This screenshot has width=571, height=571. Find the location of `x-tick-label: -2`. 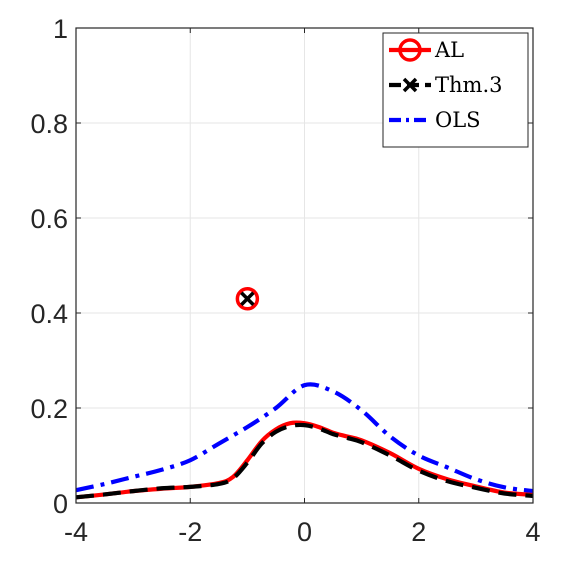

x-tick-label: -2 is located at coordinates (190, 532).